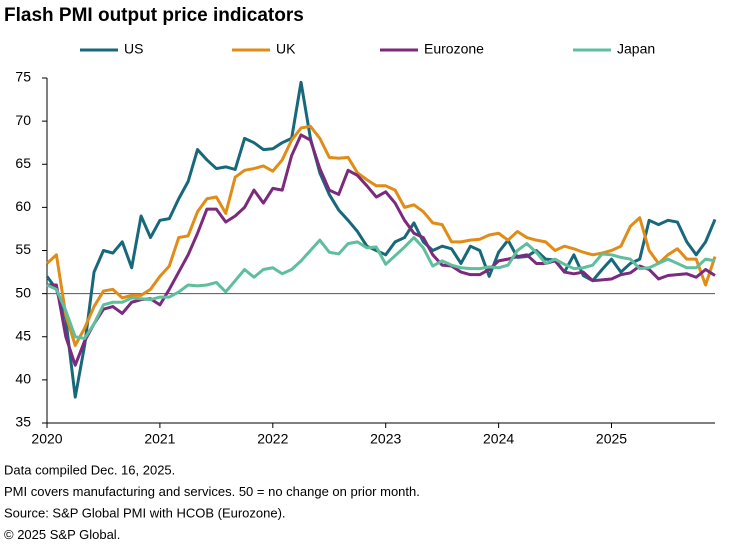 The image size is (738, 544). Describe the element at coordinates (89, 469) in the screenshot. I see `footnote: Data compiled Dec. 16, 2025.` at that location.